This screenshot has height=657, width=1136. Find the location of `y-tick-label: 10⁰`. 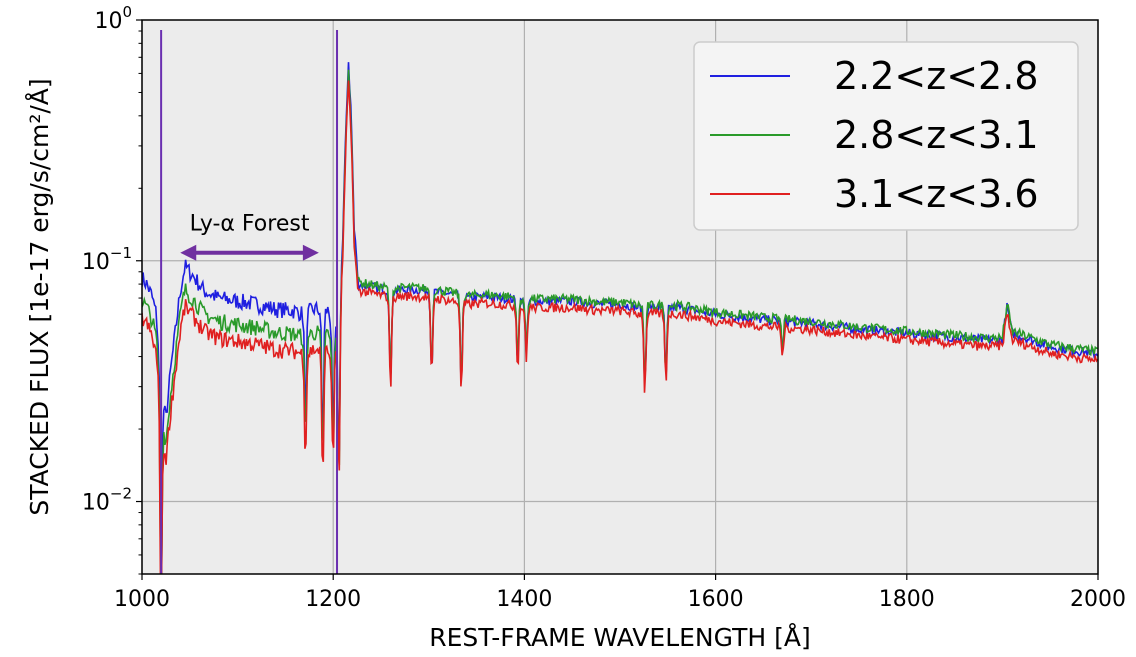

y-tick-label: 10⁰ is located at coordinates (113, 18).